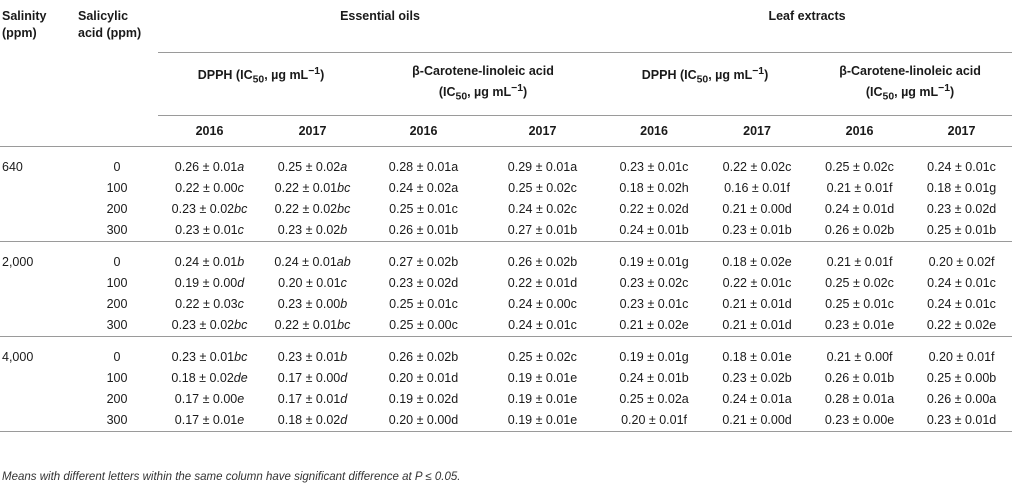 This screenshot has width=1012, height=492. What do you see at coordinates (961, 421) in the screenshot?
I see `value-cell: 0.23 ± 0.01d` at bounding box center [961, 421].